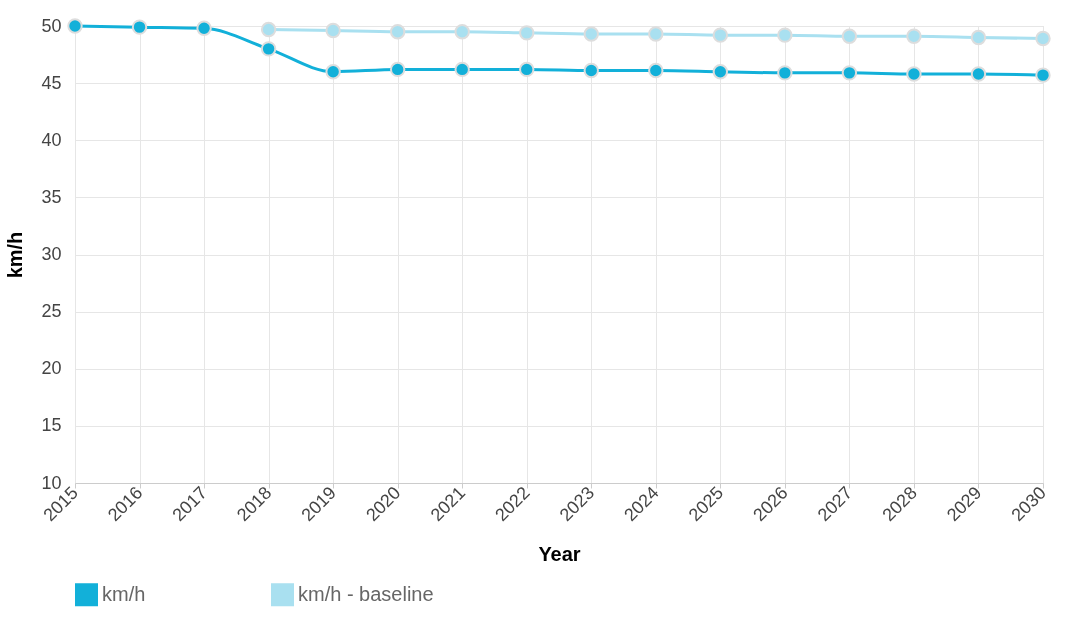 Image resolution: width=1069 pixels, height=621 pixels. I want to click on y-tick-label: 50, so click(51, 25).